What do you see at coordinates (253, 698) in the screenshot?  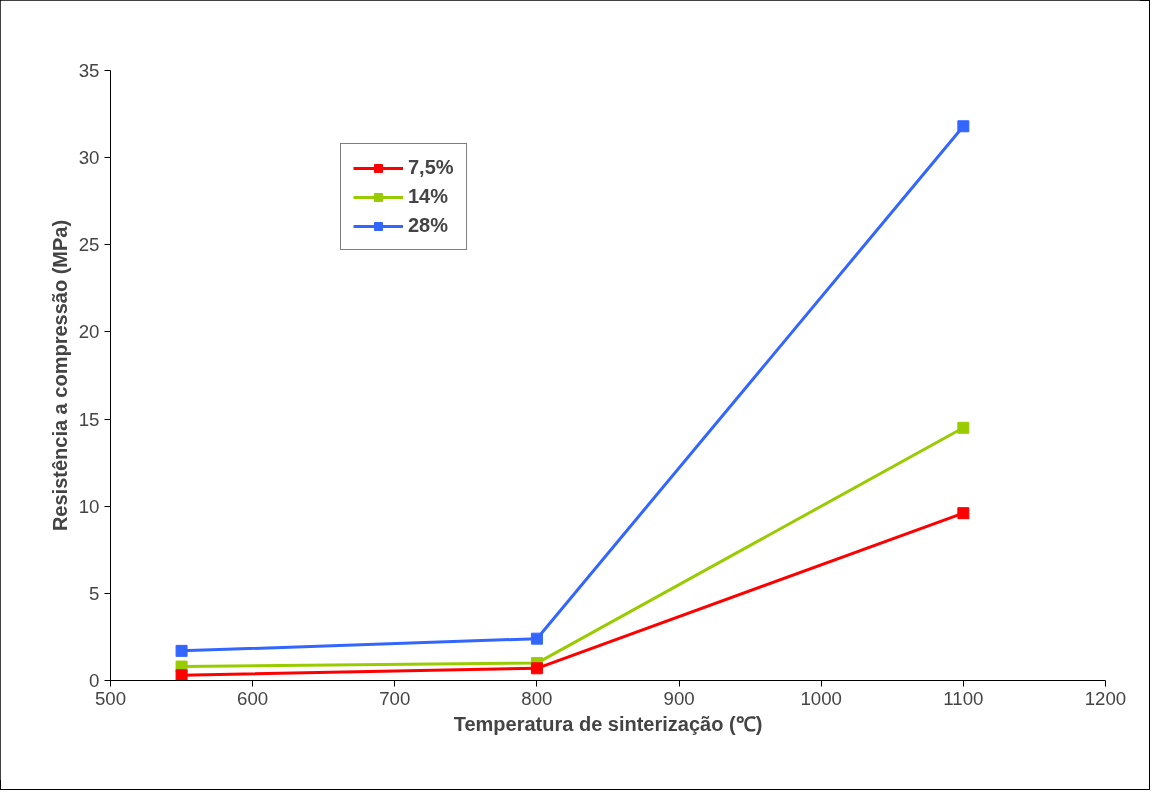 I see `x-tick-label: 600` at bounding box center [253, 698].